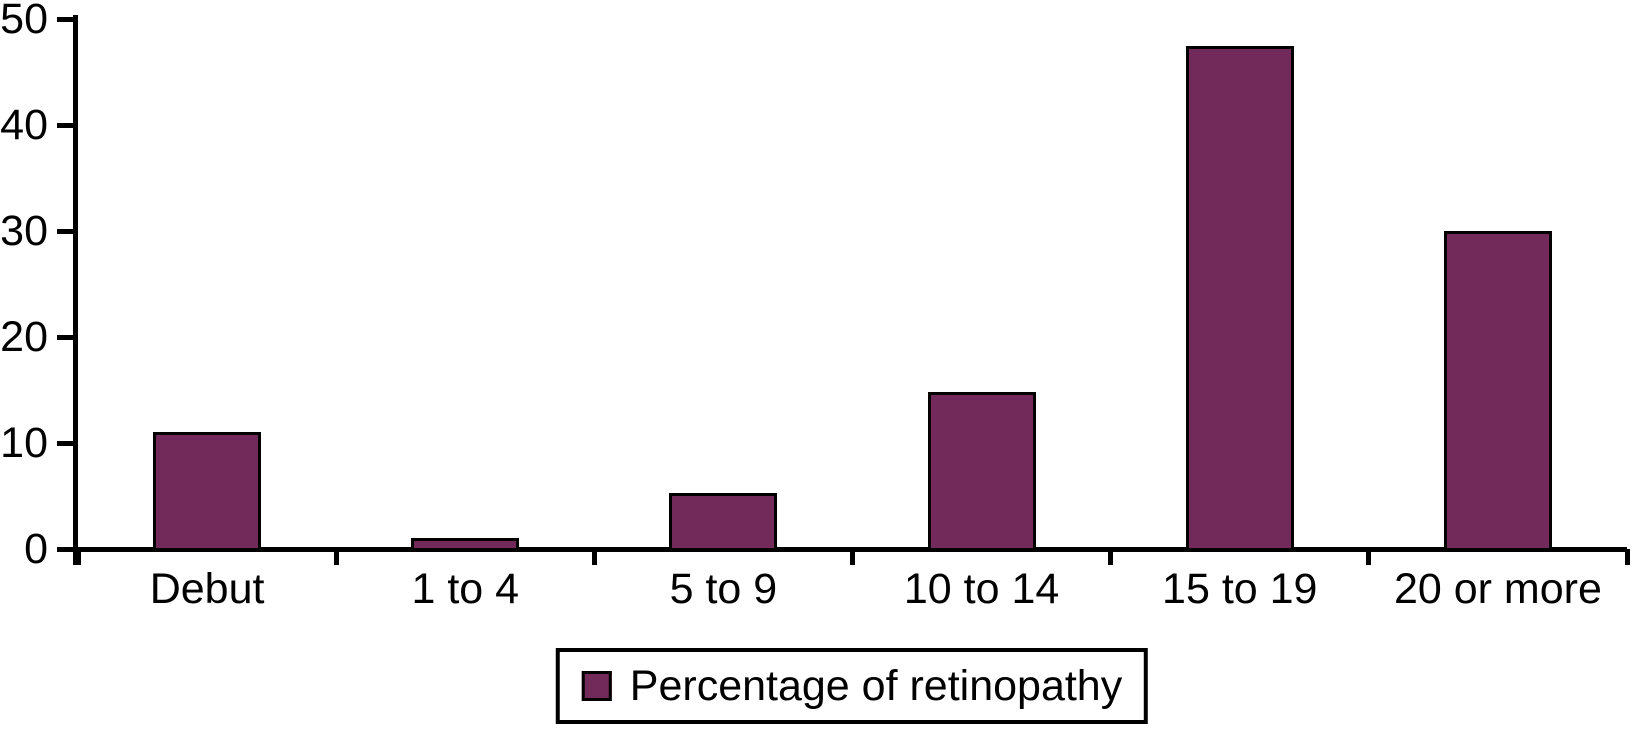  I want to click on y-axis-tick-label: 10, so click(24, 443).